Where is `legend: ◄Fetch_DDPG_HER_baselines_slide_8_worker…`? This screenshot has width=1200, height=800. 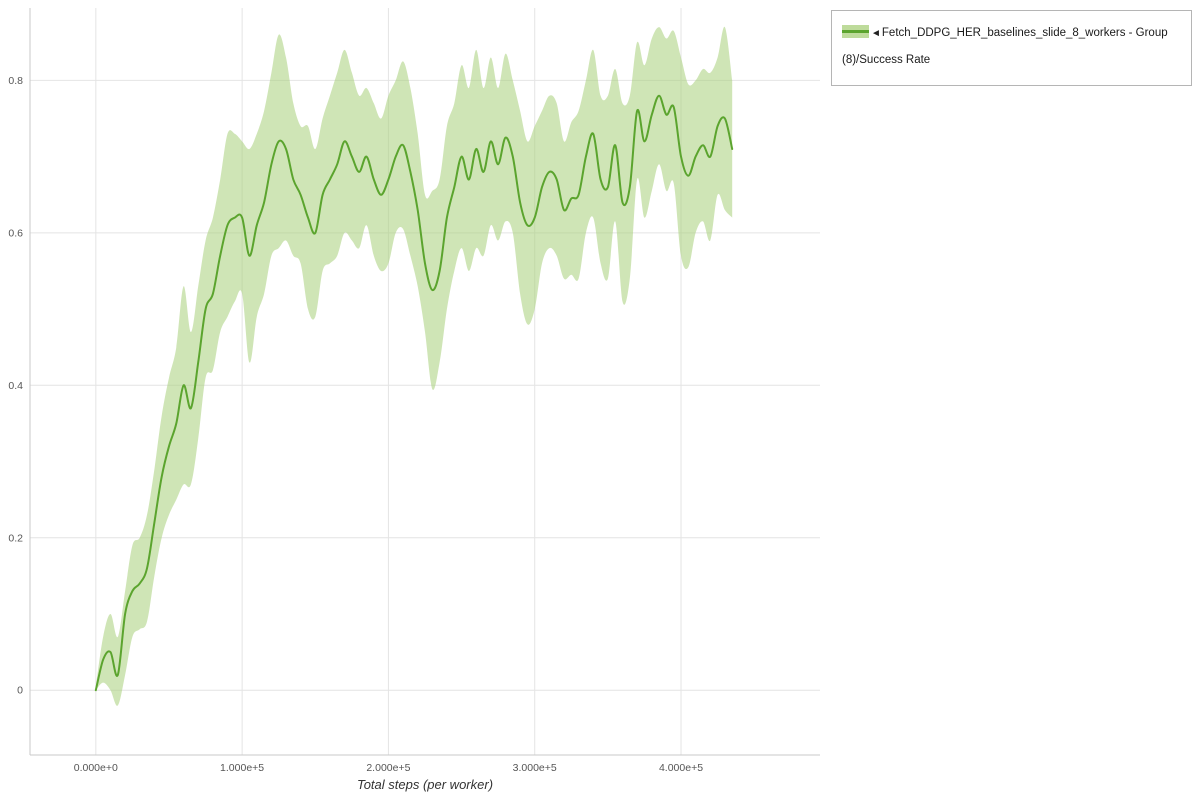 legend: ◄Fetch_DDPG_HER_baselines_slide_8_worker… is located at coordinates (1011, 48).